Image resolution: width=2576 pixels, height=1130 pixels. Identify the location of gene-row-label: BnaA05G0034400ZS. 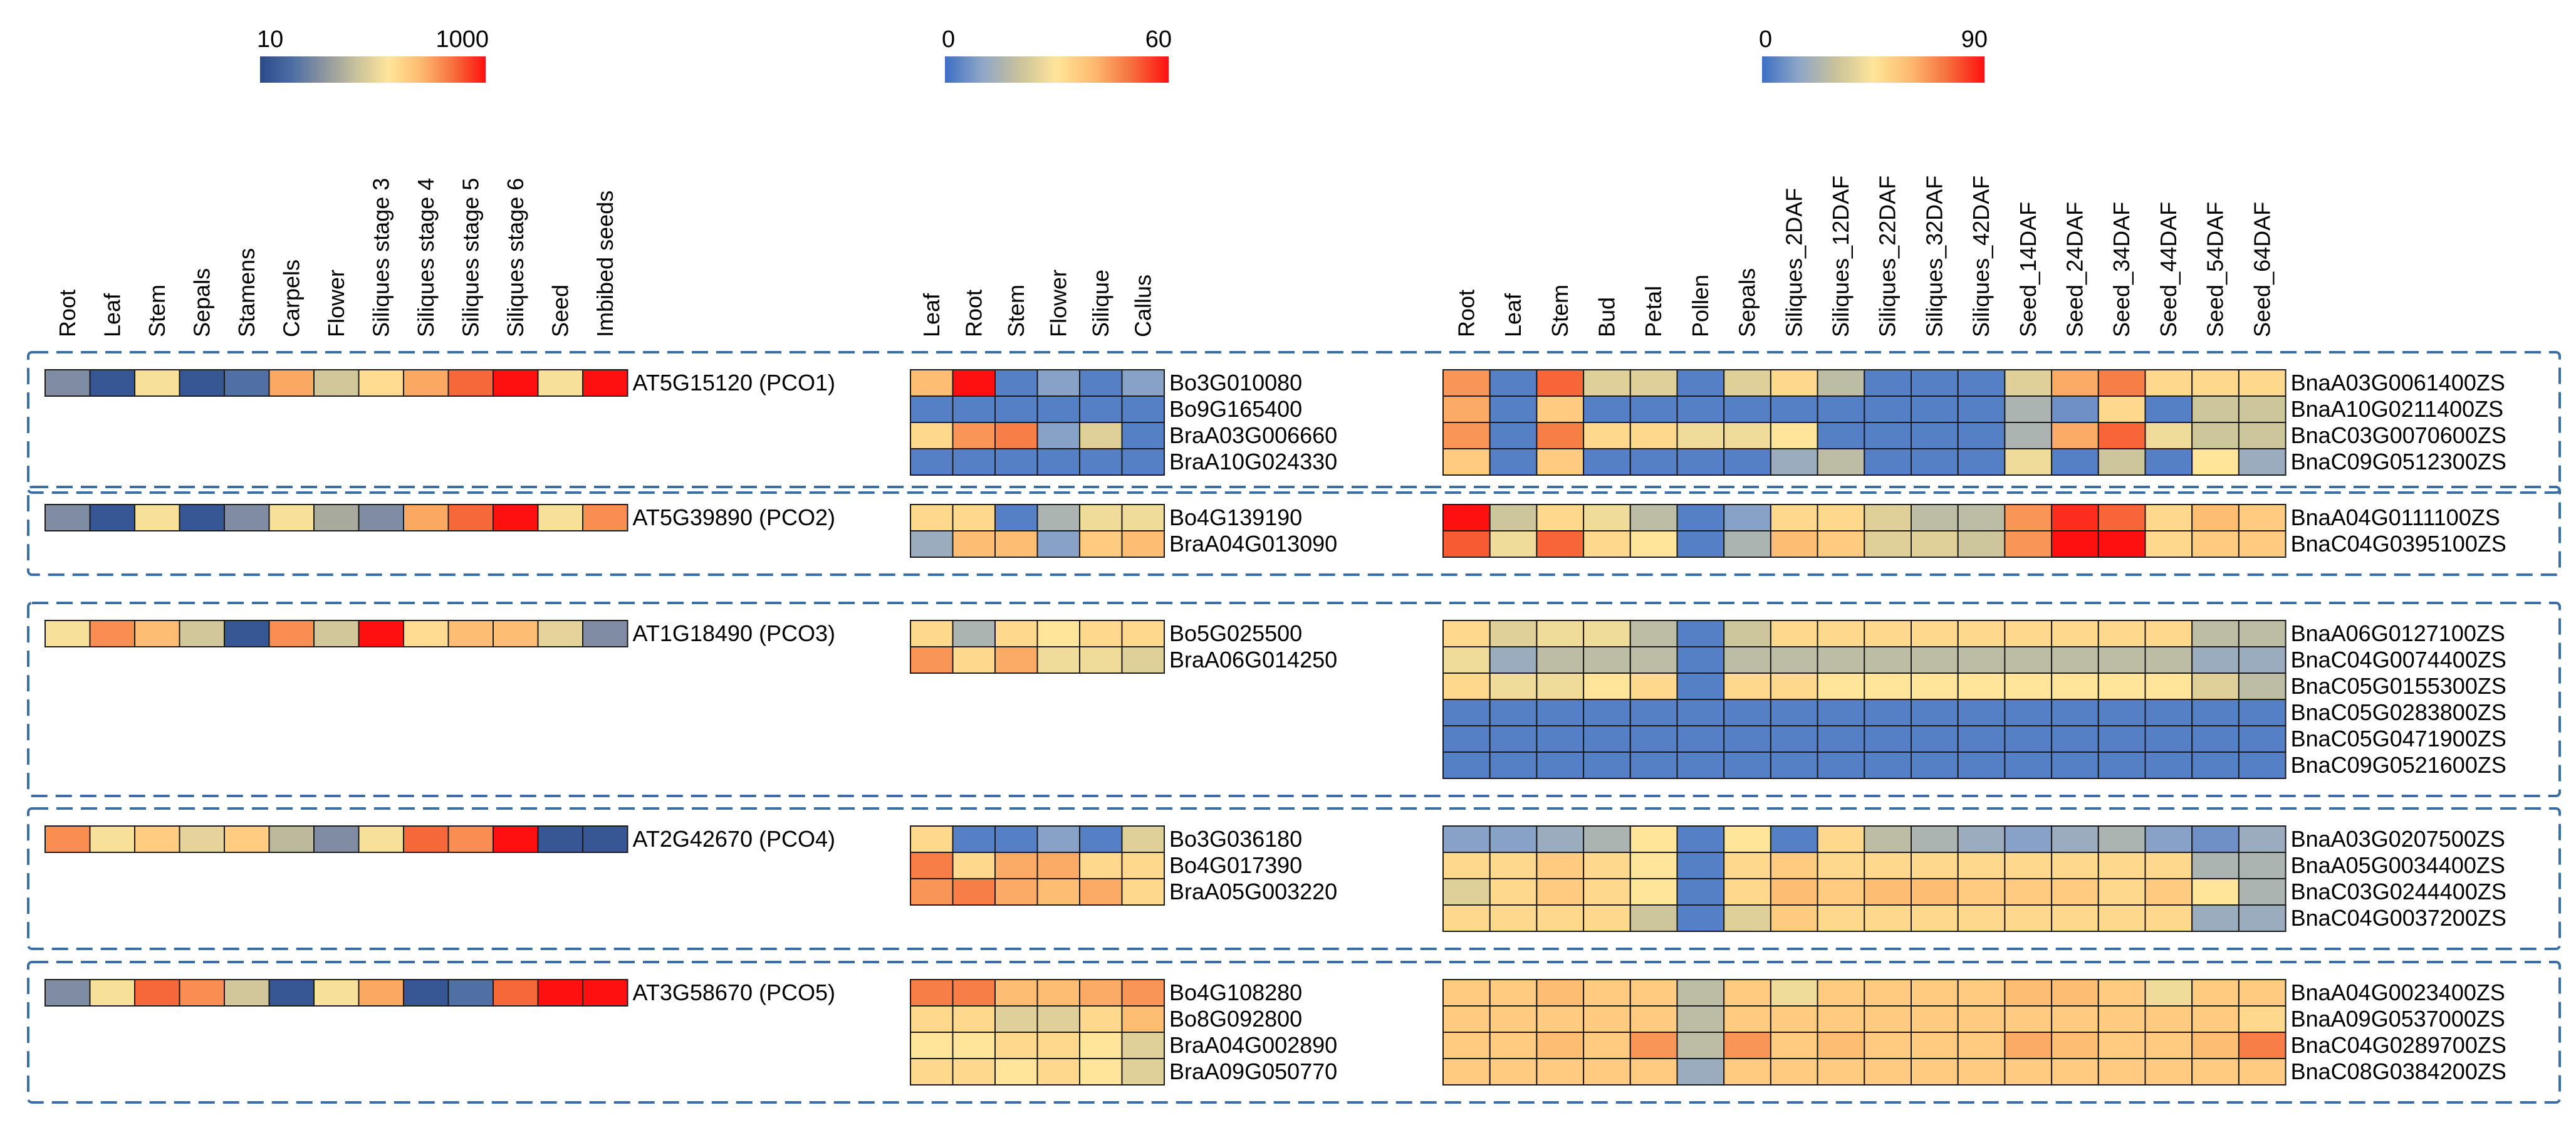
(2398, 865).